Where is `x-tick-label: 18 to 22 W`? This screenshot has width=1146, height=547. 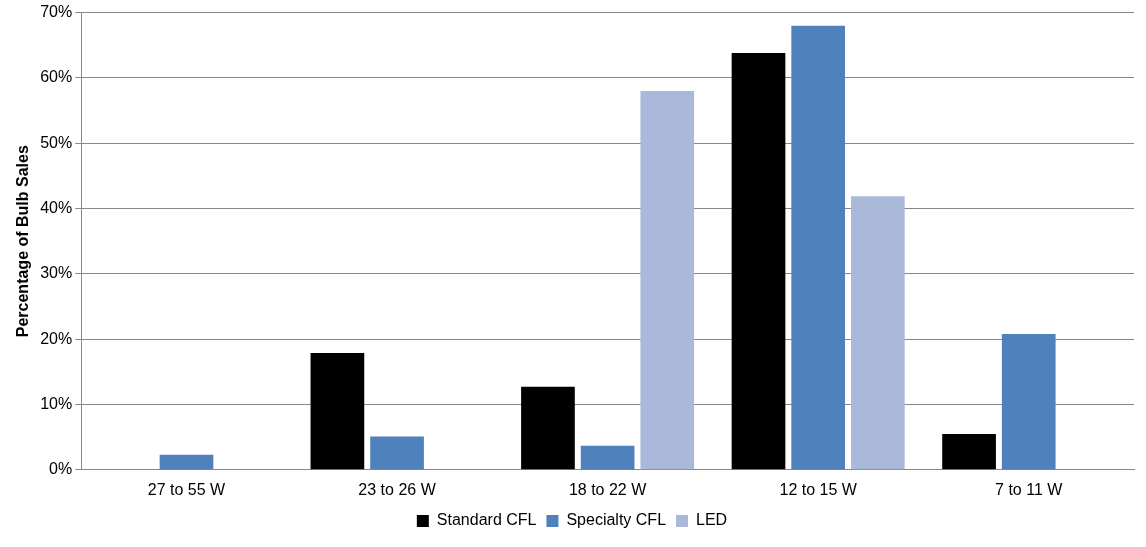
x-tick-label: 18 to 22 W is located at coordinates (608, 489).